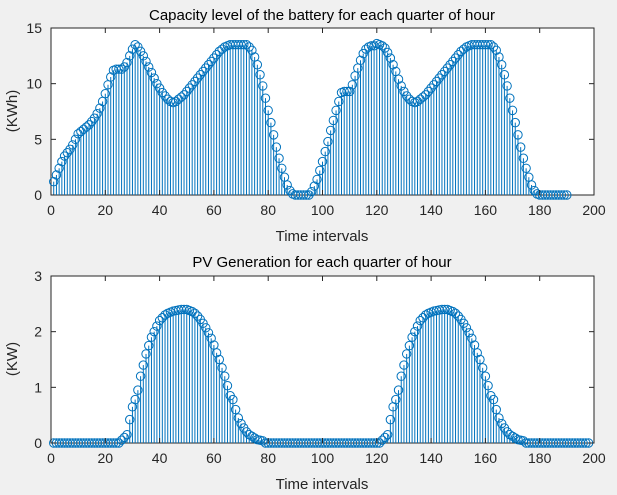 The image size is (617, 495). What do you see at coordinates (38, 276) in the screenshot?
I see `y-tick-label: 3` at bounding box center [38, 276].